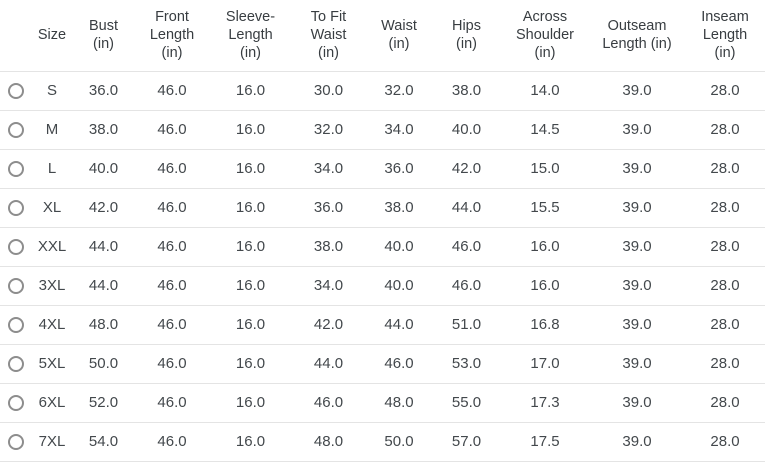 The image size is (765, 469). Describe the element at coordinates (545, 207) in the screenshot. I see `measurement-cell: 15.5` at that location.